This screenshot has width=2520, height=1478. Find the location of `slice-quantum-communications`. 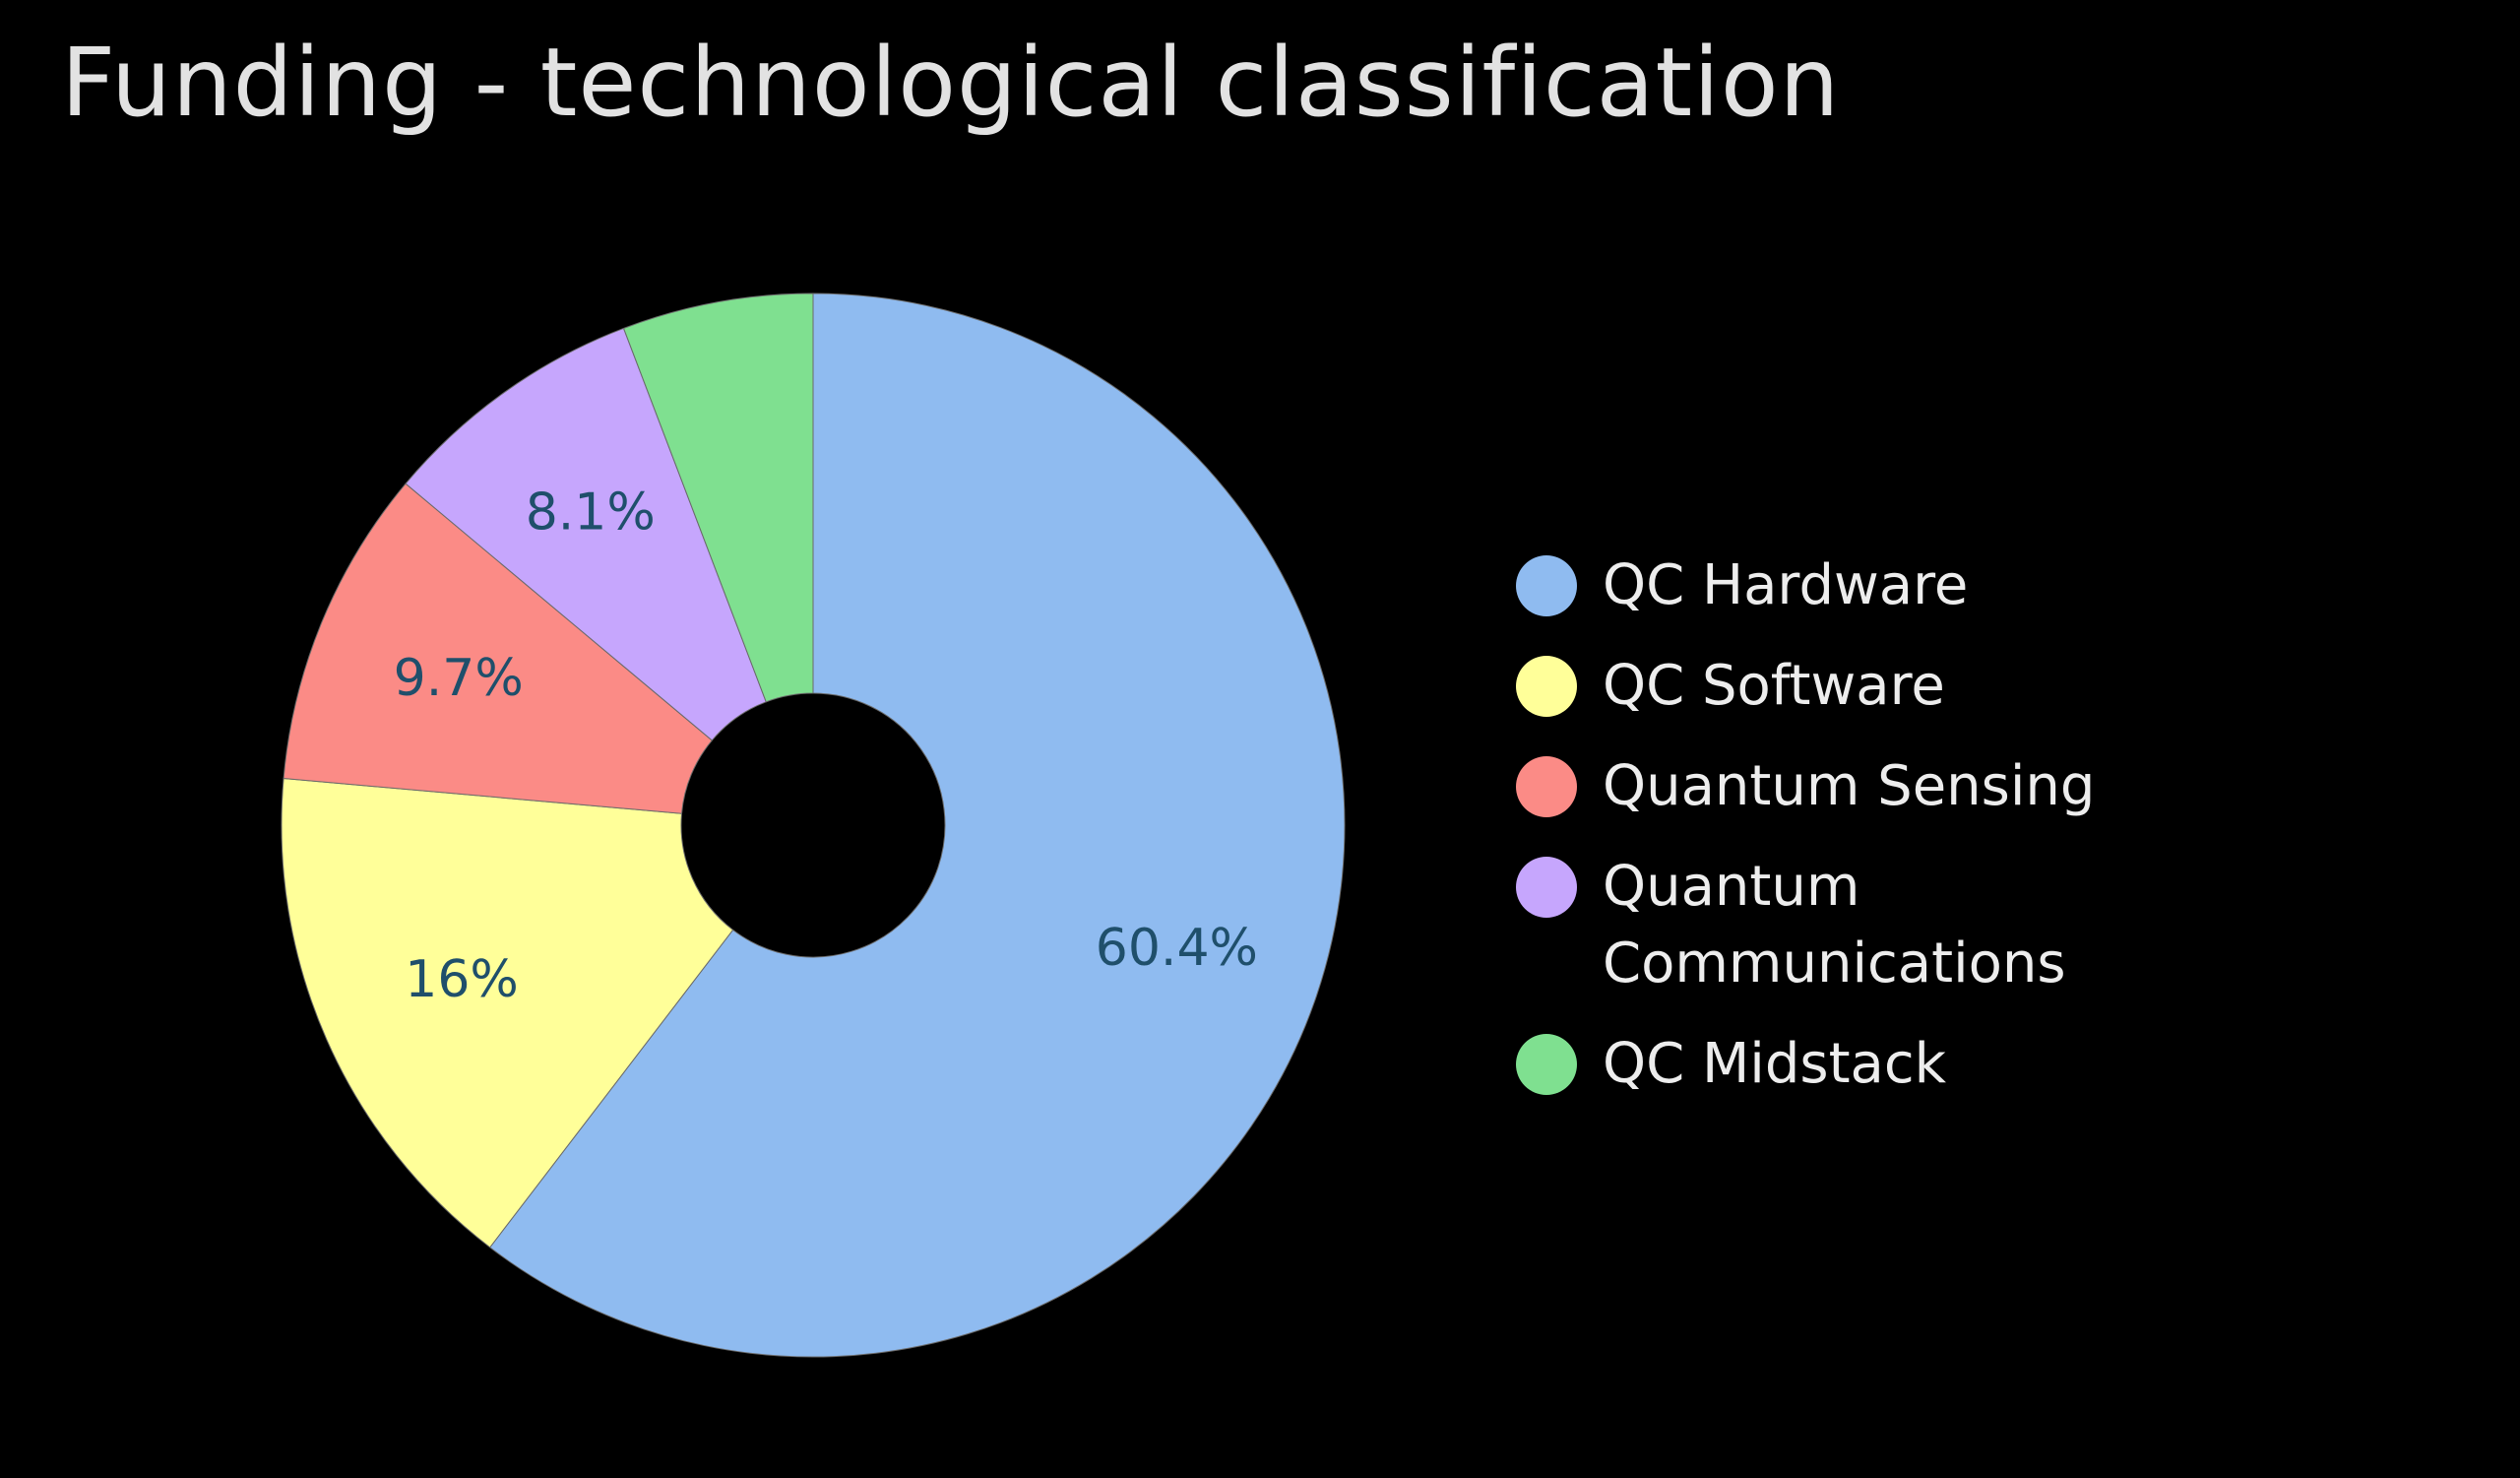

slice-quantum-communications is located at coordinates (586, 534).